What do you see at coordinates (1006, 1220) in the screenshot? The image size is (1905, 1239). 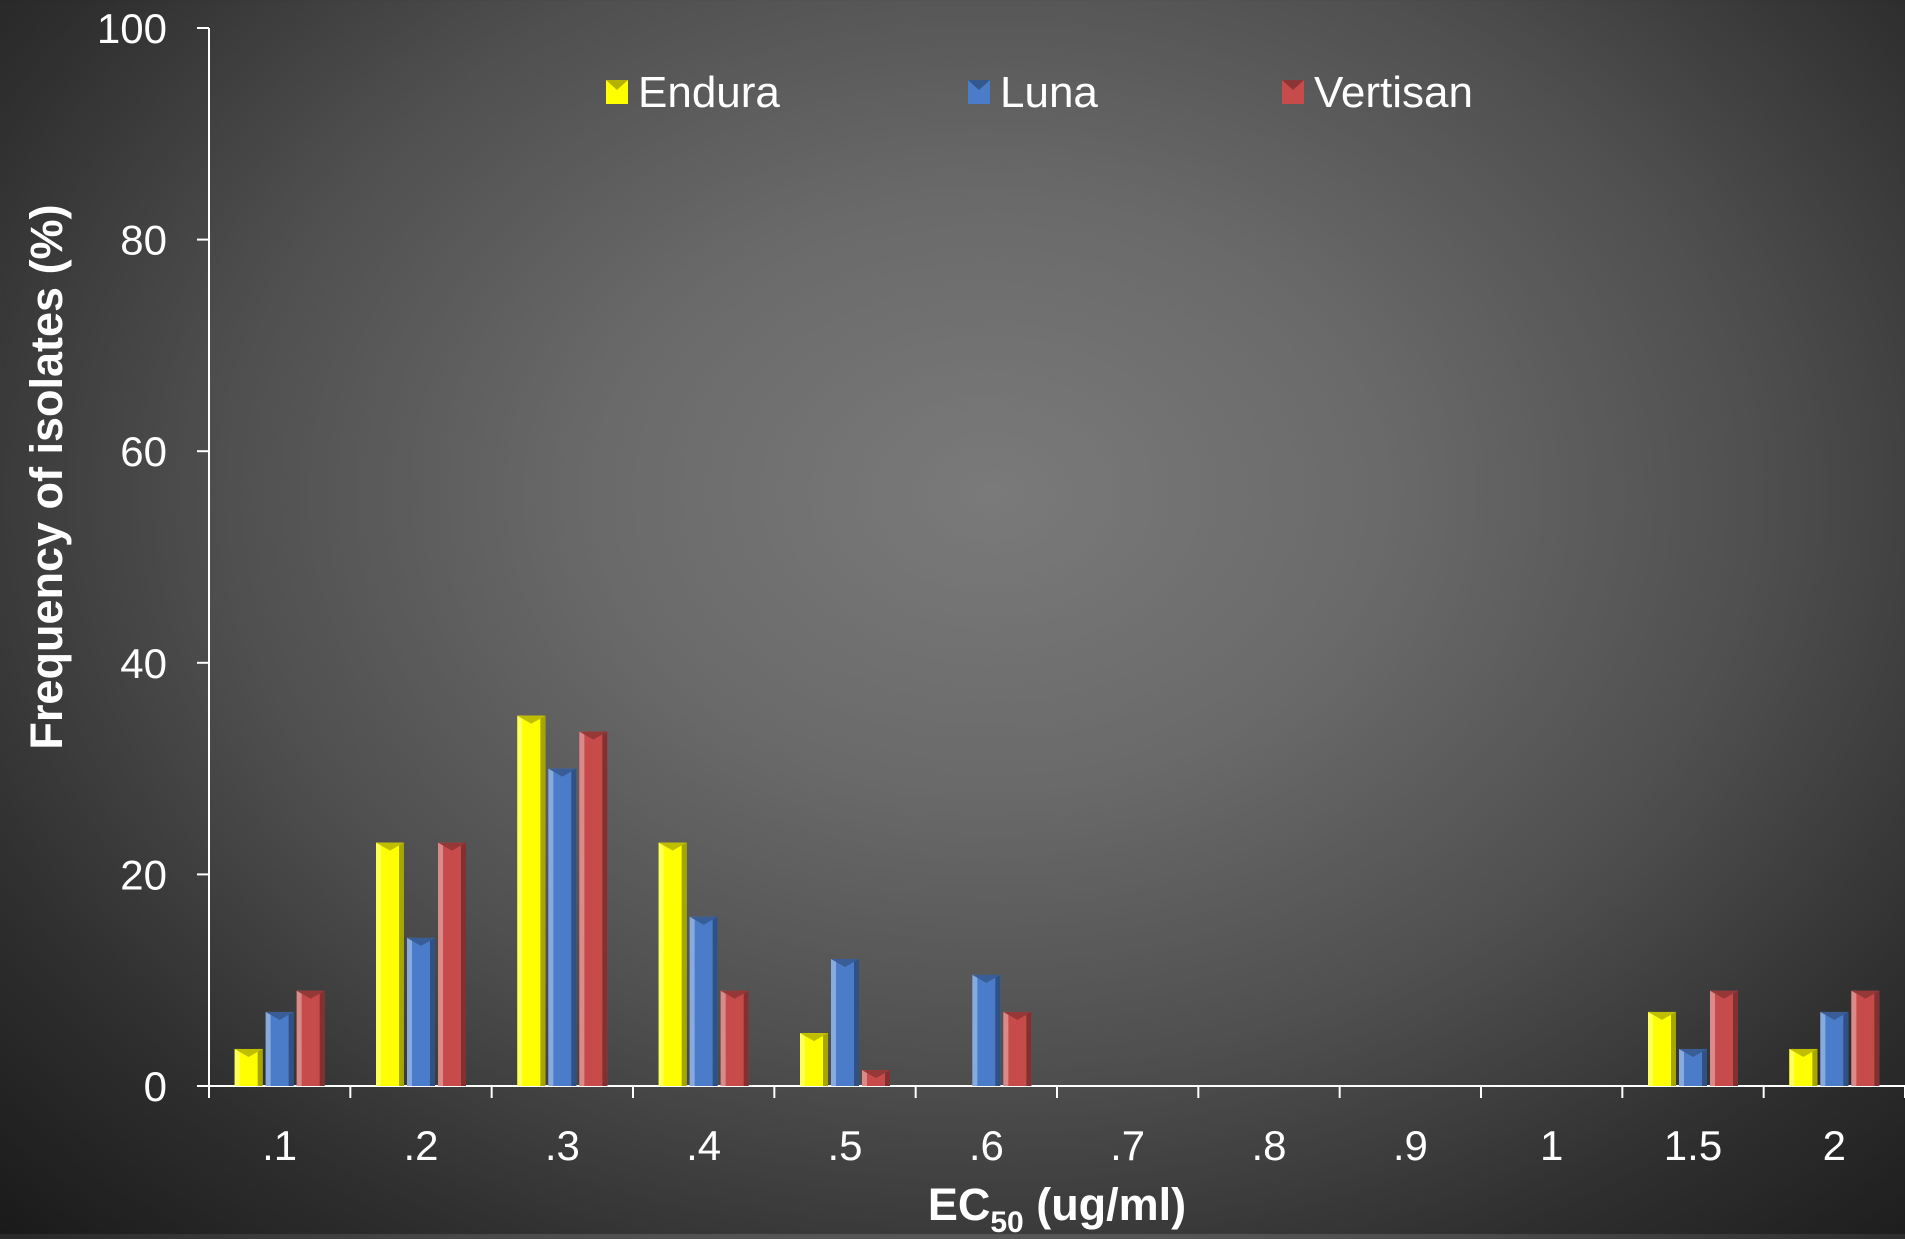 I see `x-axis-label-subscript: 50` at bounding box center [1006, 1220].